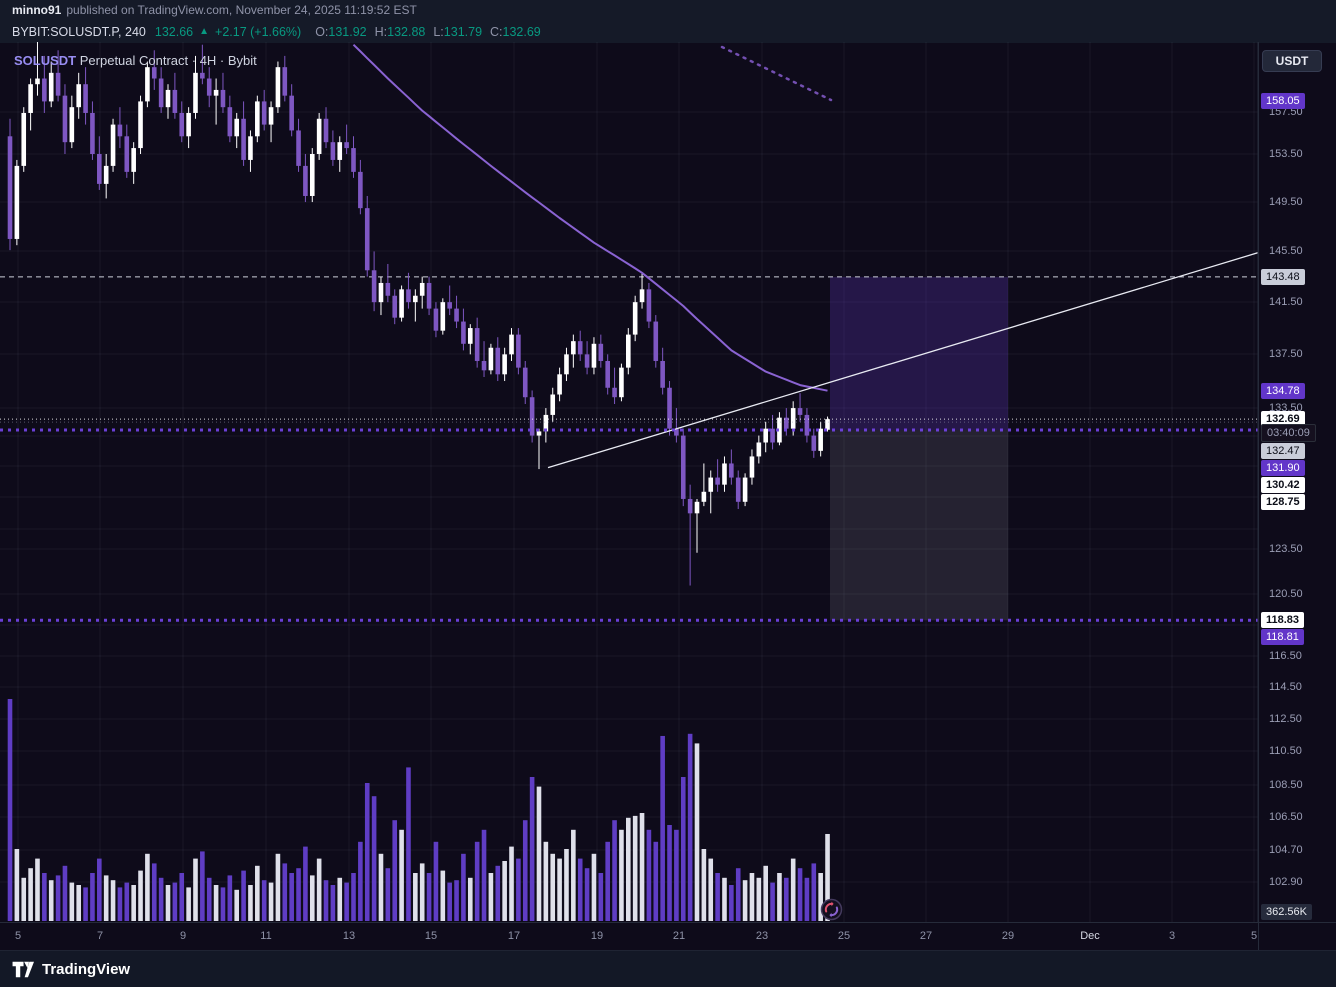 The height and width of the screenshot is (987, 1336). What do you see at coordinates (668, 936) in the screenshot?
I see `time-axis: 5 7 9 11 13 15 17 19 21 23 25 27 29 Dec 3 5` at bounding box center [668, 936].